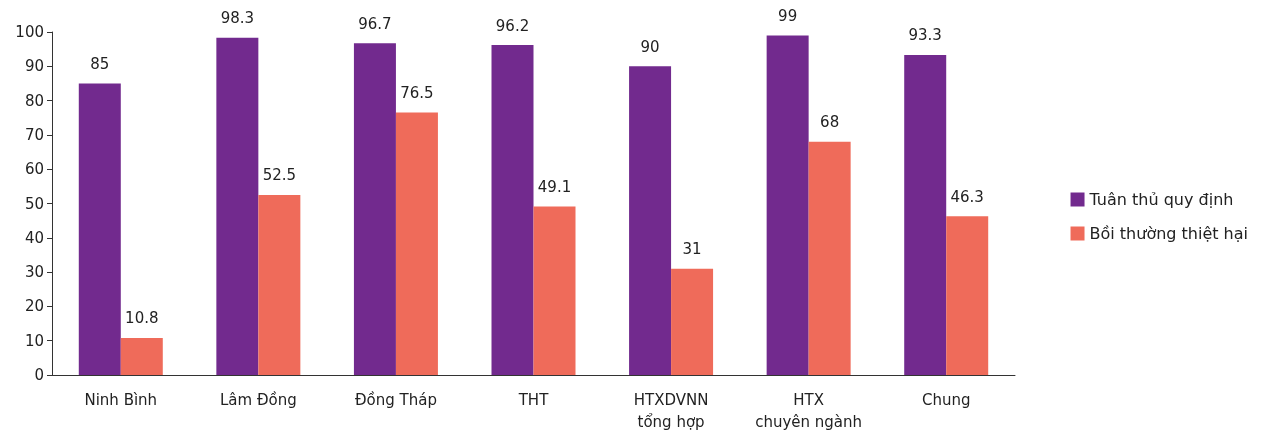 Image resolution: width=1263 pixels, height=433 pixels. I want to click on data-label: 99, so click(788, 15).